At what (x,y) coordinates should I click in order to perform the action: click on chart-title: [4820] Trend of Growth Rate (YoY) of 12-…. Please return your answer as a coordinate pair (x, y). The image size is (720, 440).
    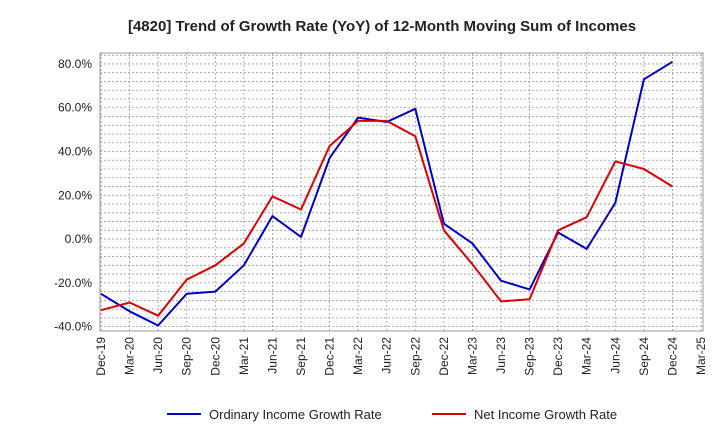
    Looking at the image, I should click on (382, 26).